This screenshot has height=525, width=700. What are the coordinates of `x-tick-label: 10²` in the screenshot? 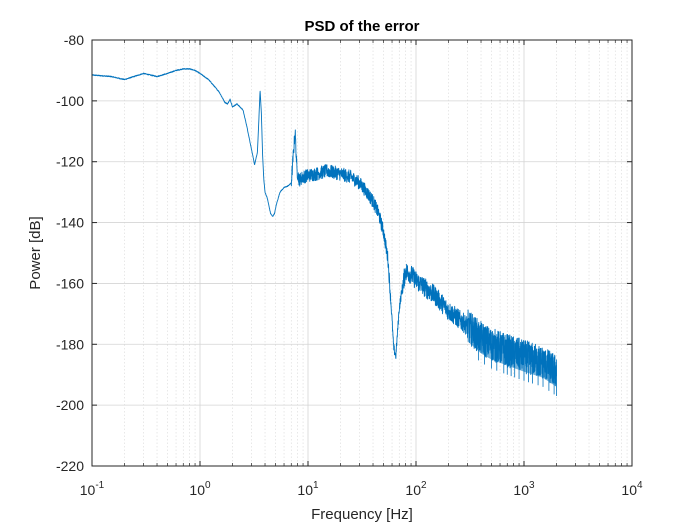 It's located at (416, 489).